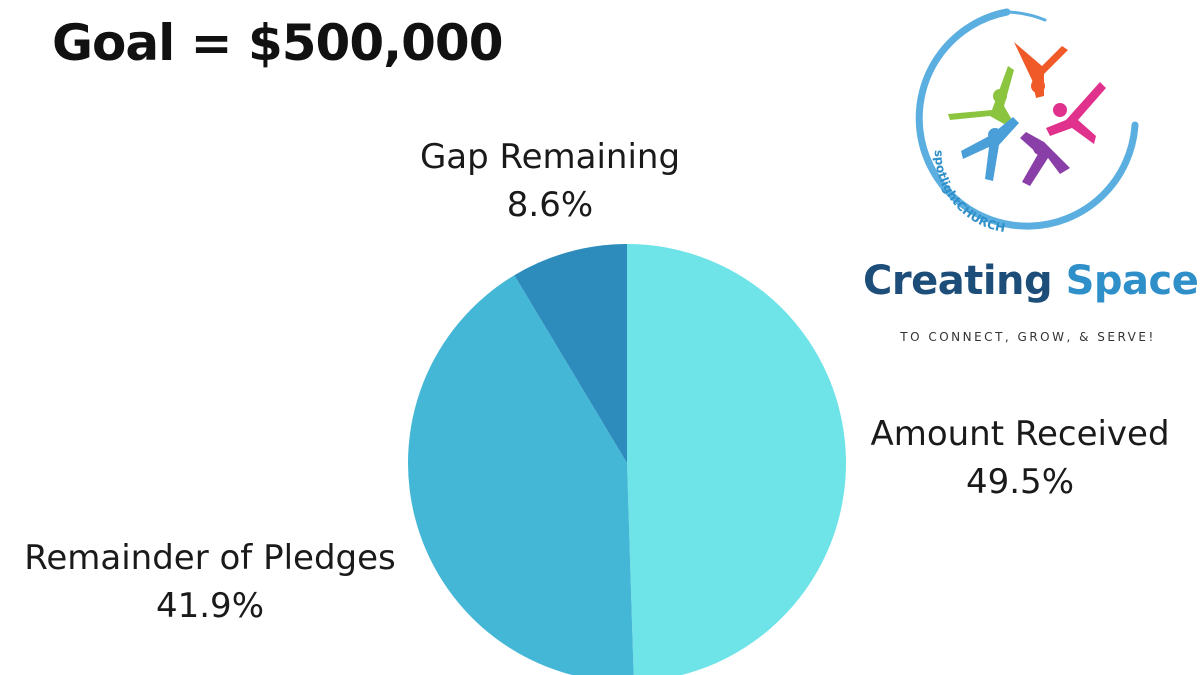 The height and width of the screenshot is (675, 1200). What do you see at coordinates (210, 582) in the screenshot?
I see `label-remainder-of-pledges: Remainder of Pledges 41.9%` at bounding box center [210, 582].